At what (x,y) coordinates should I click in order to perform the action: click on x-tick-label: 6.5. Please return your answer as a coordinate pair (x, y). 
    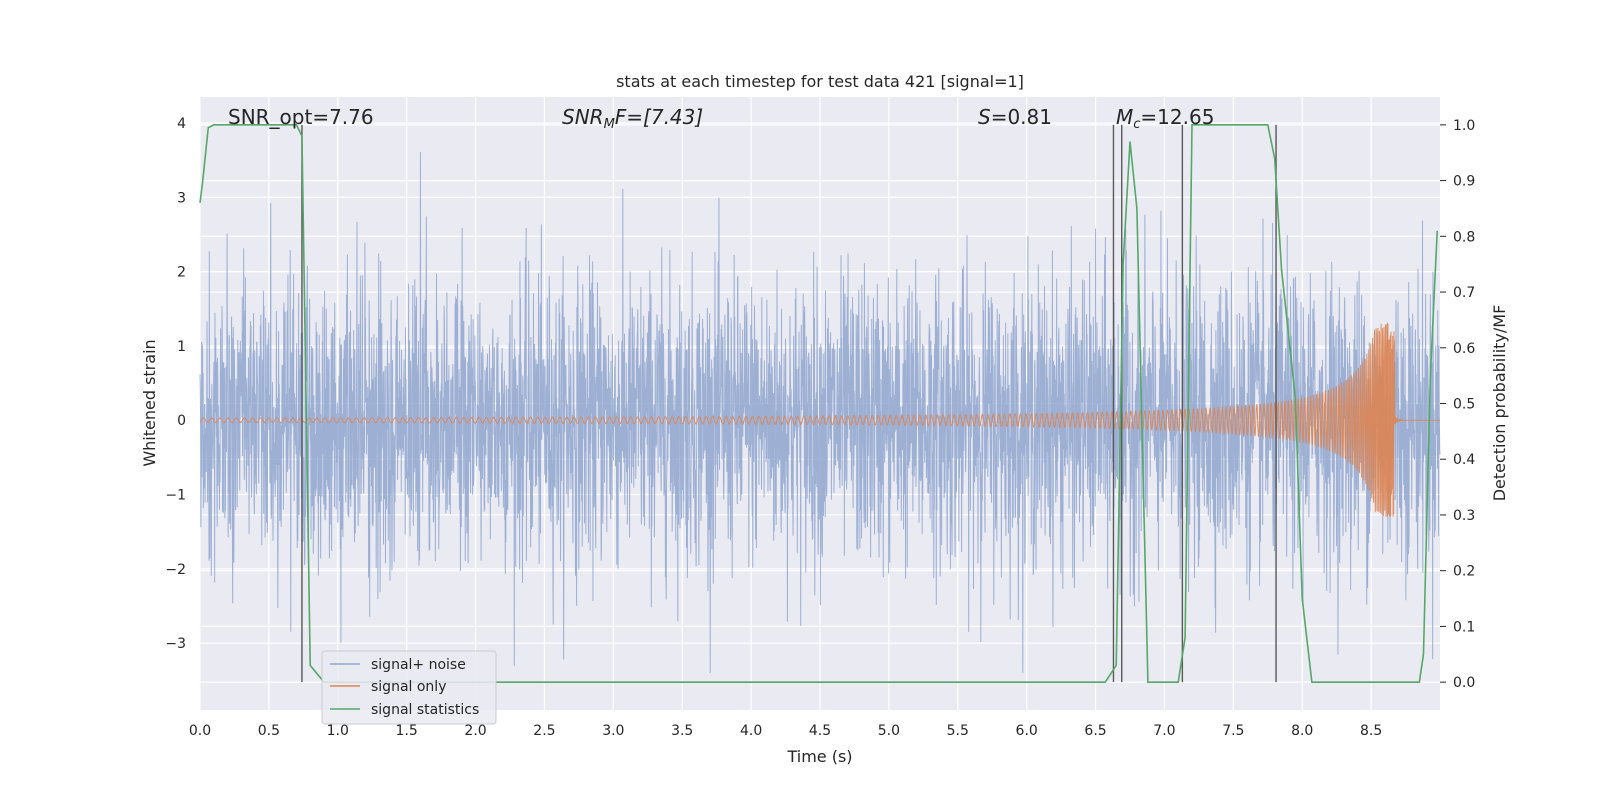
    Looking at the image, I should click on (1095, 731).